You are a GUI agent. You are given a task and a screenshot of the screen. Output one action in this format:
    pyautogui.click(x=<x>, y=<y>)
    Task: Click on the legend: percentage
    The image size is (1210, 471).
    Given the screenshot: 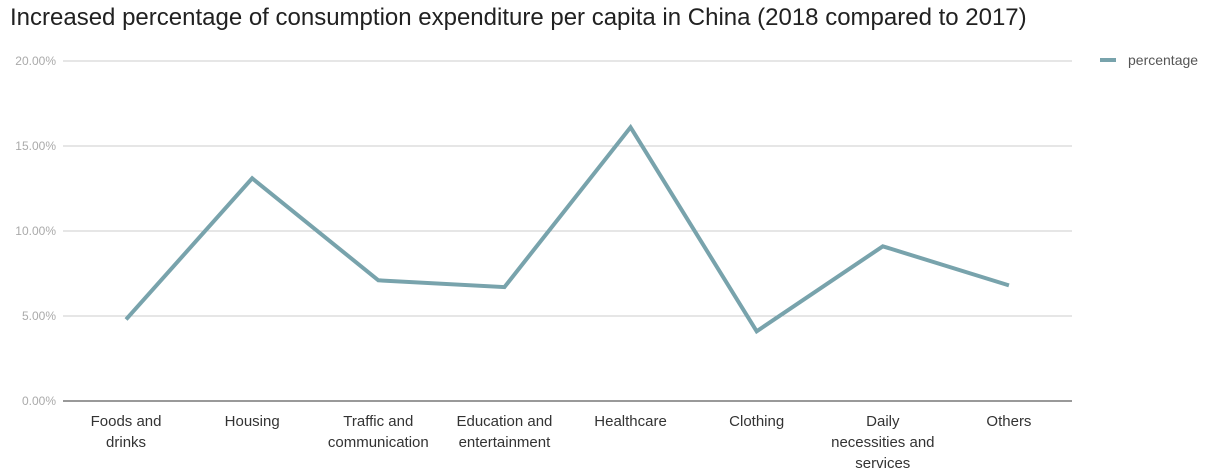 What is the action you would take?
    pyautogui.click(x=1149, y=60)
    